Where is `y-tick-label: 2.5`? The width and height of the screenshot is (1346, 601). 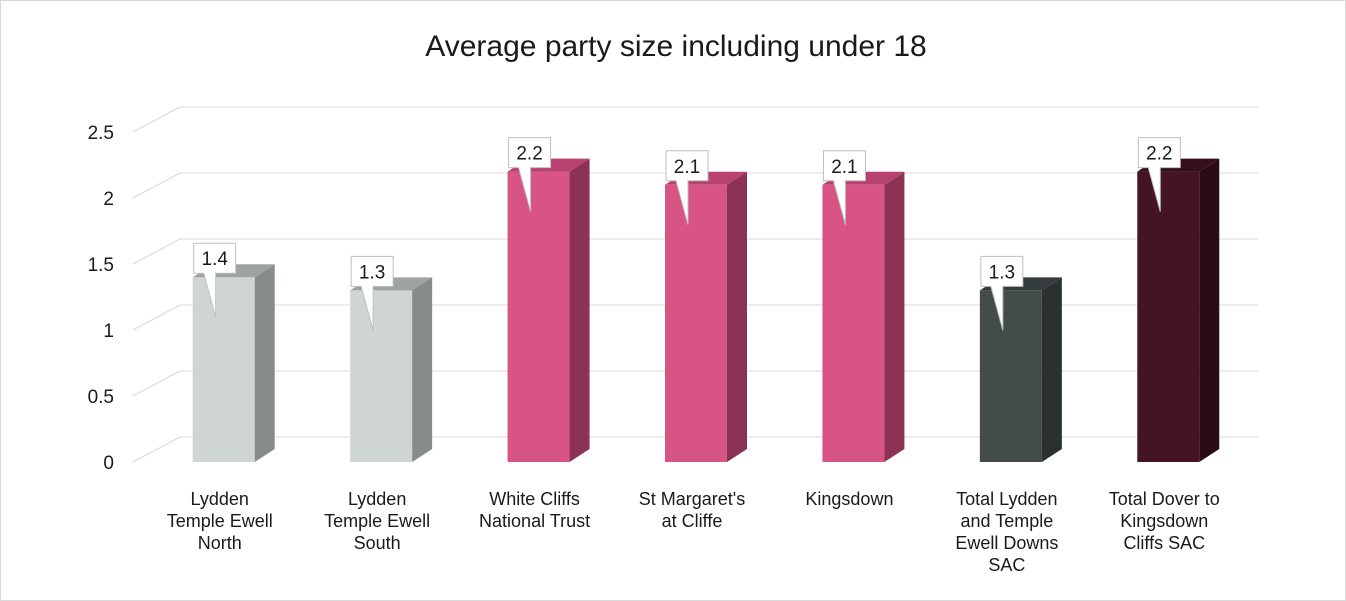
y-tick-label: 2.5 is located at coordinates (101, 133).